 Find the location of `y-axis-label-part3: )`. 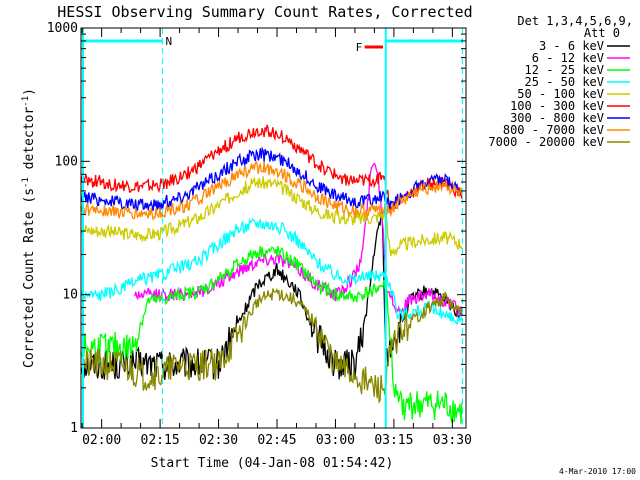

y-axis-label-part3: ) is located at coordinates (29, 92).